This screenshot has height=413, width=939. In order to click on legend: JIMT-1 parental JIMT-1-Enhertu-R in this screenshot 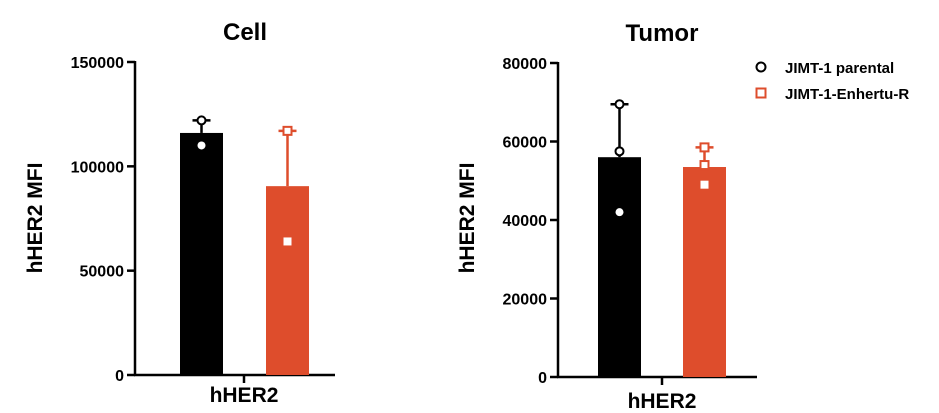, I will do `click(832, 81)`.